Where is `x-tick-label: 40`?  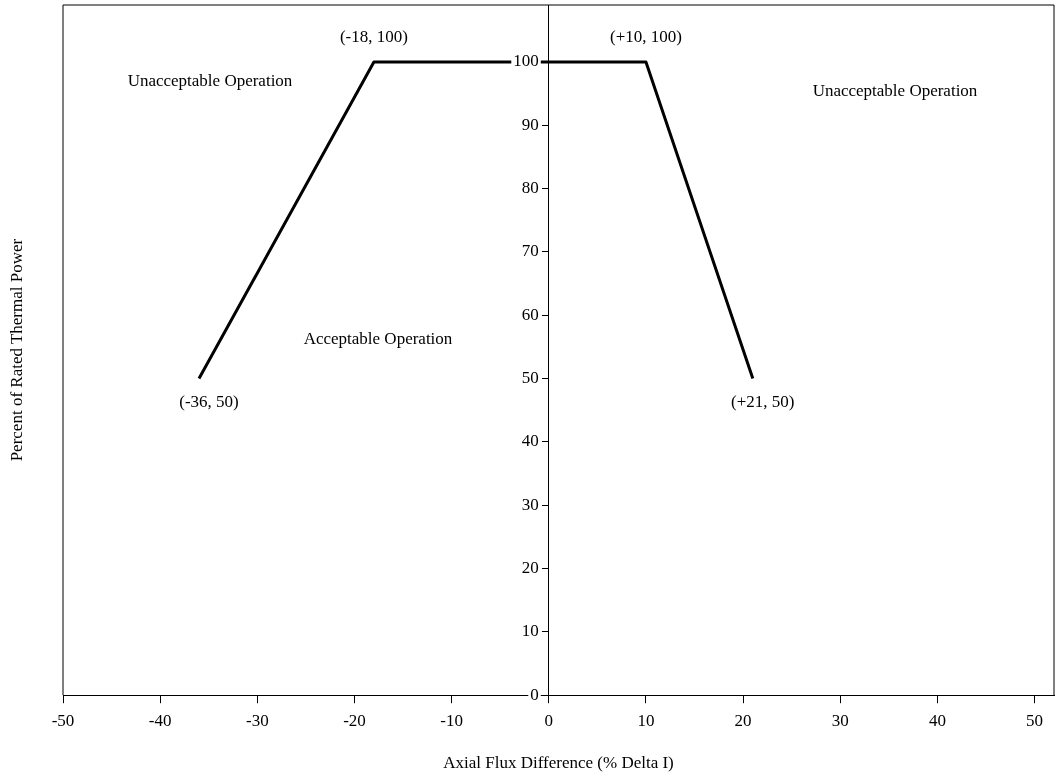
x-tick-label: 40 is located at coordinates (937, 720).